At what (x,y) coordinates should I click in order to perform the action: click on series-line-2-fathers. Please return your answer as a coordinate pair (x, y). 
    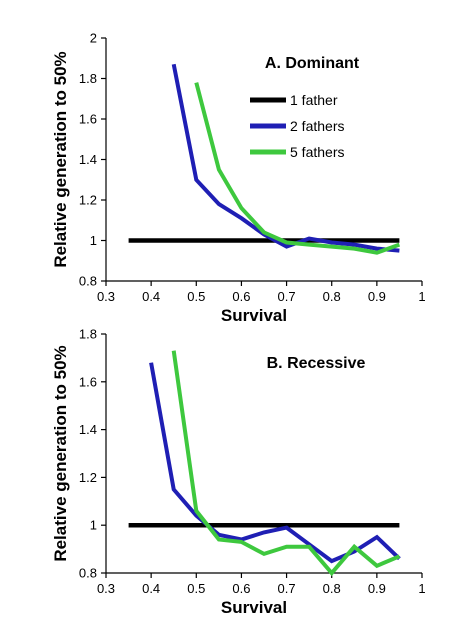
    Looking at the image, I should click on (285, 158).